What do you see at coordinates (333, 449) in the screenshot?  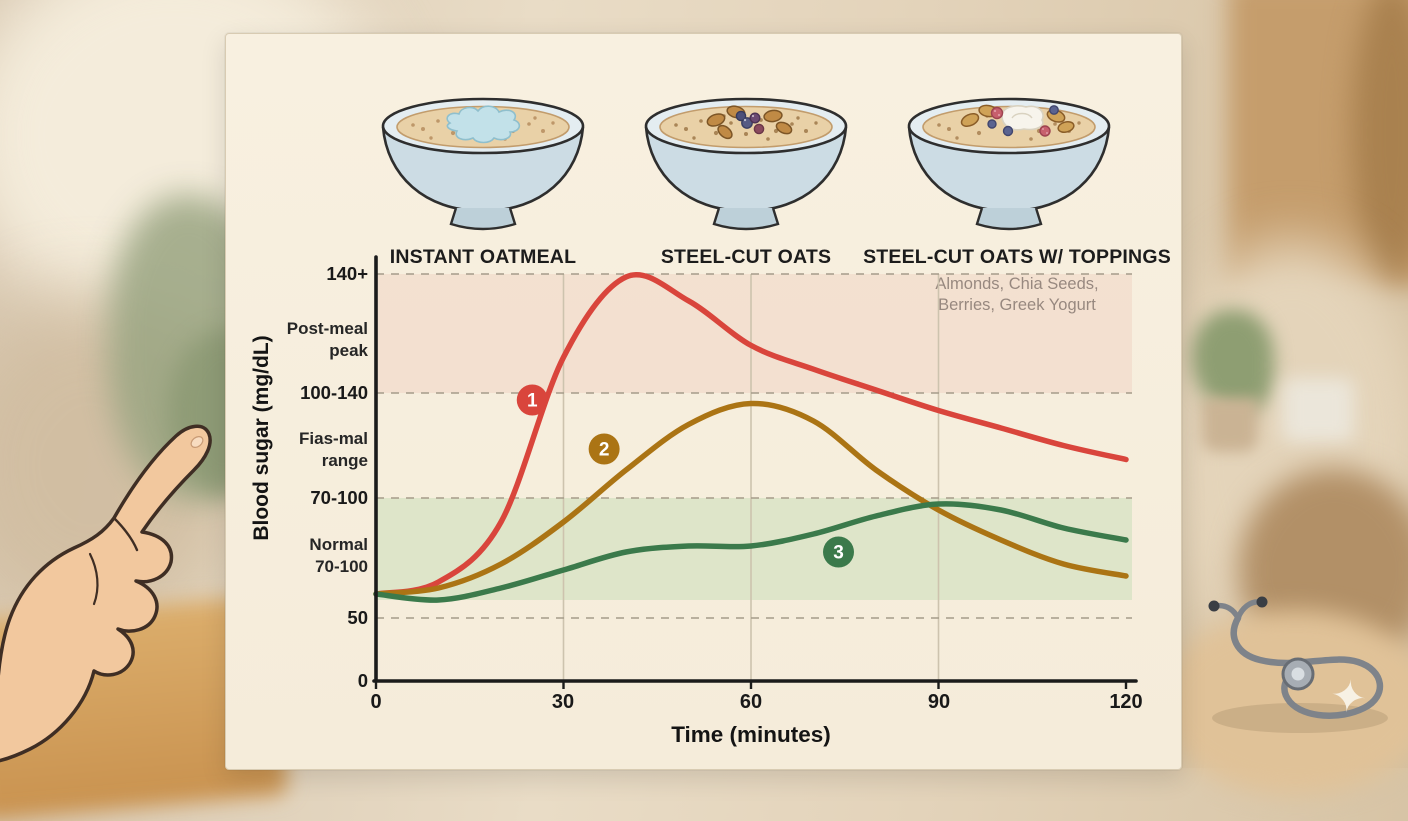 I see `y-zone-label-post-meal-range: Fias-mal range` at bounding box center [333, 449].